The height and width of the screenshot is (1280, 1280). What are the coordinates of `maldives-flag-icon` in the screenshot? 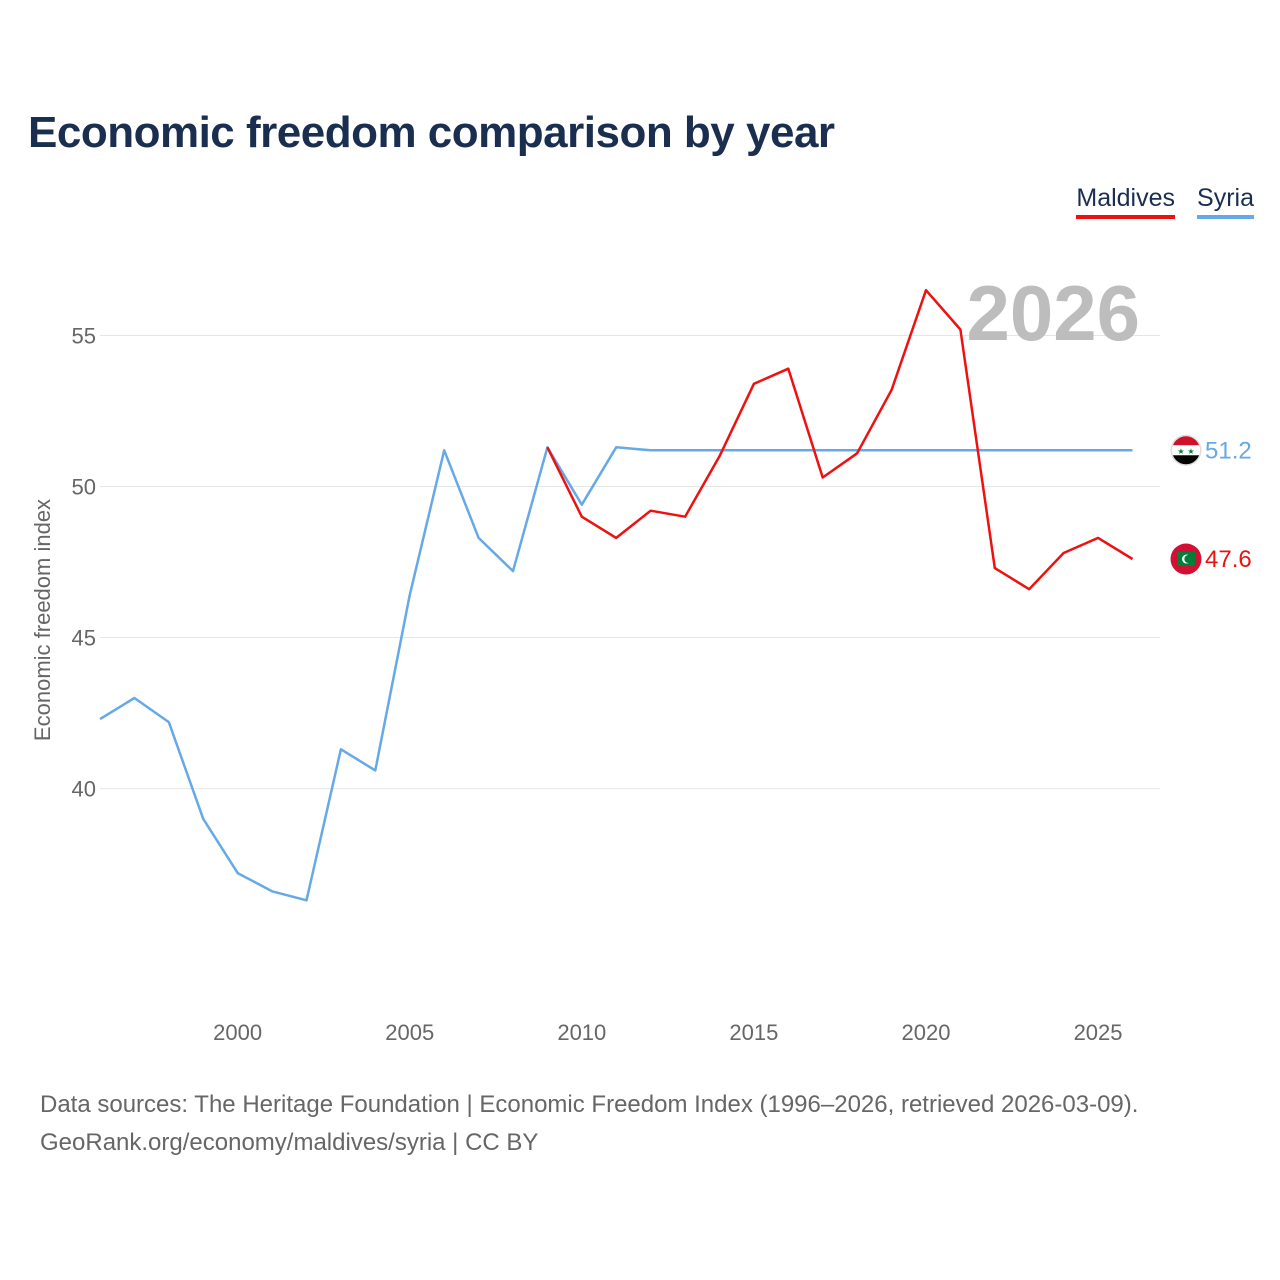 It's located at (1186, 559).